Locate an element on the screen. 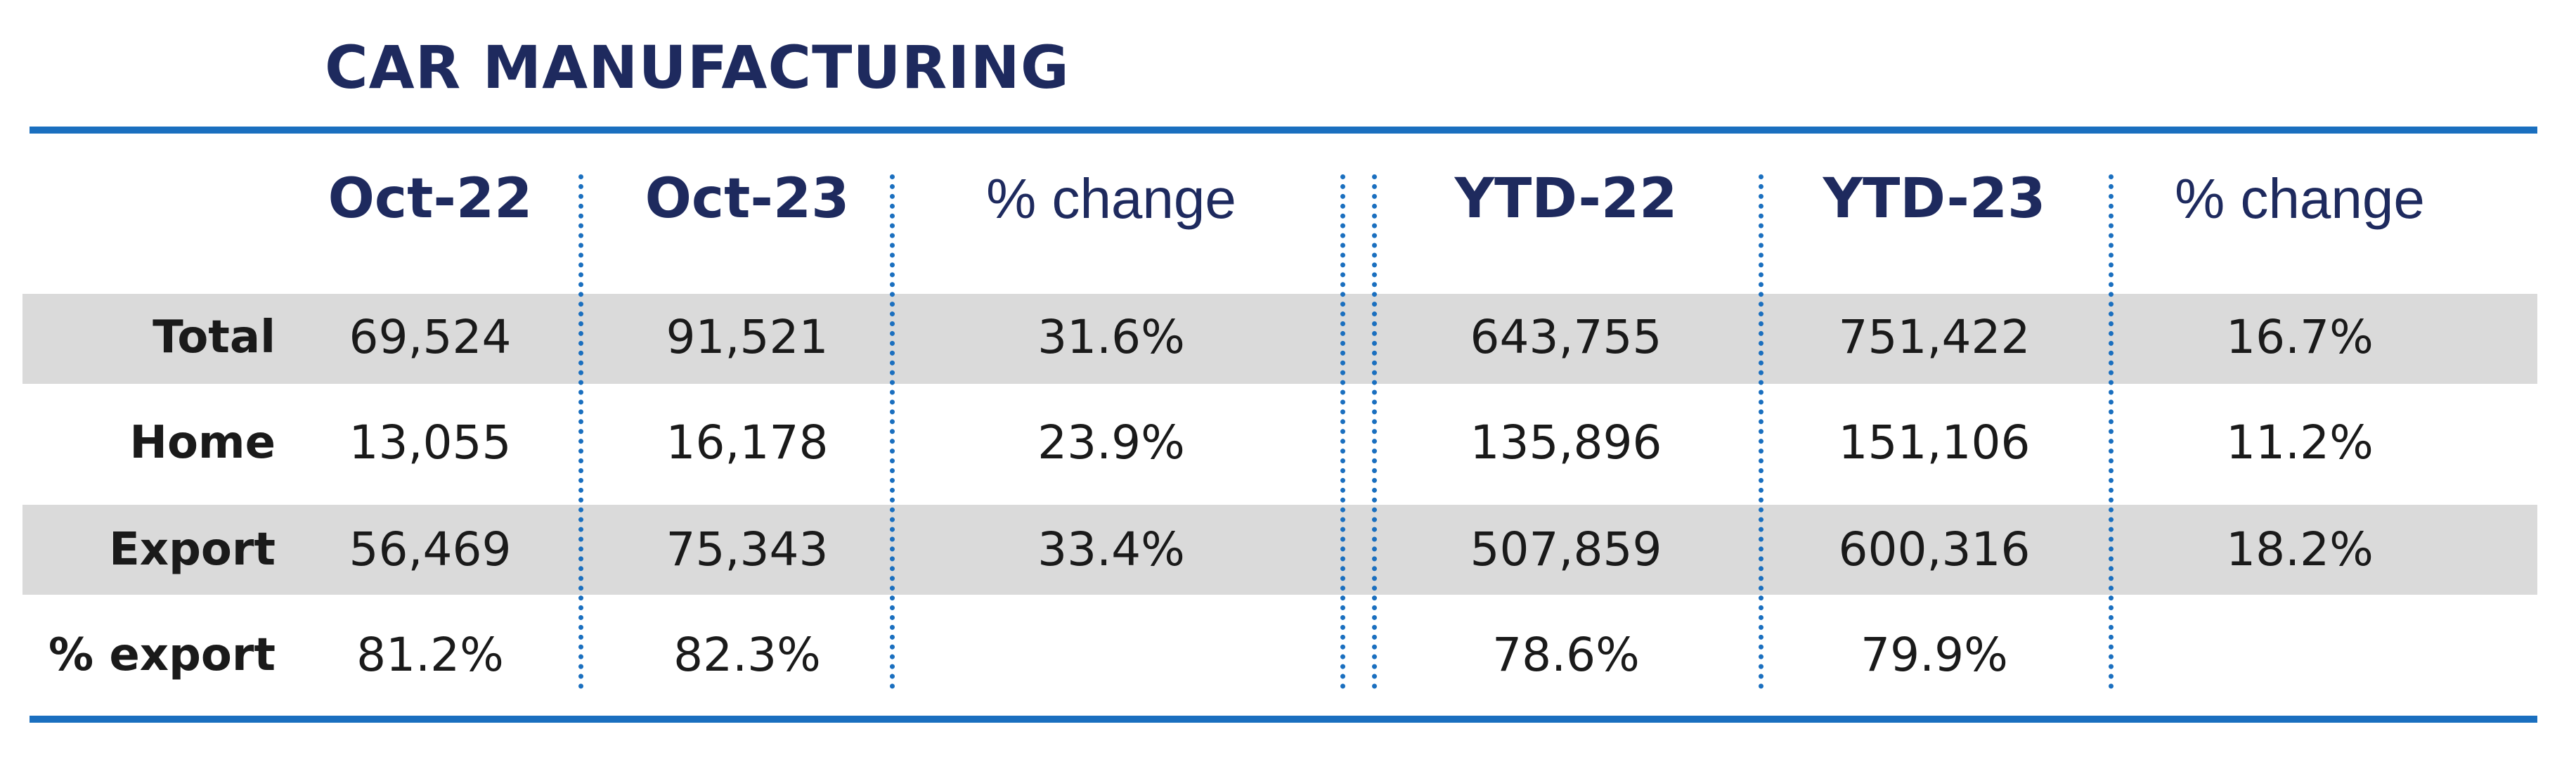  table-cell: 135,896 is located at coordinates (1566, 442).